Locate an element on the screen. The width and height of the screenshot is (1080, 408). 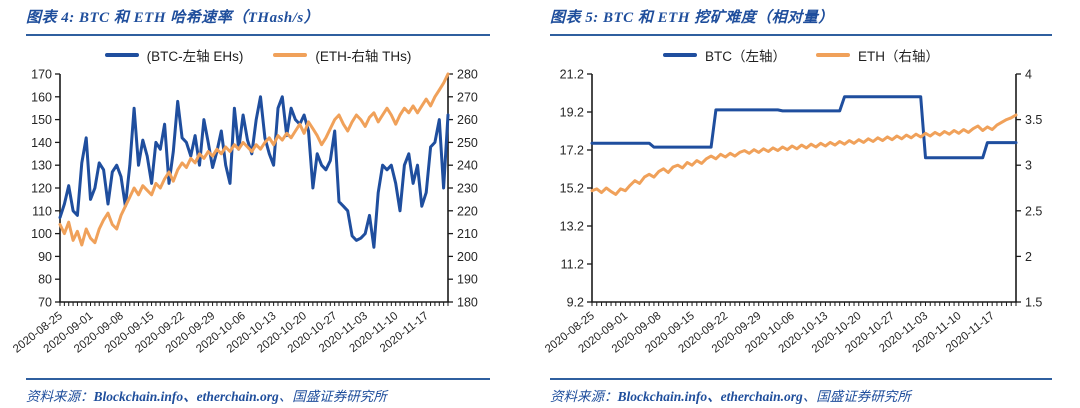
figure-5-legend: BTC（左轴） ETH（右轴） is located at coordinates (801, 54).